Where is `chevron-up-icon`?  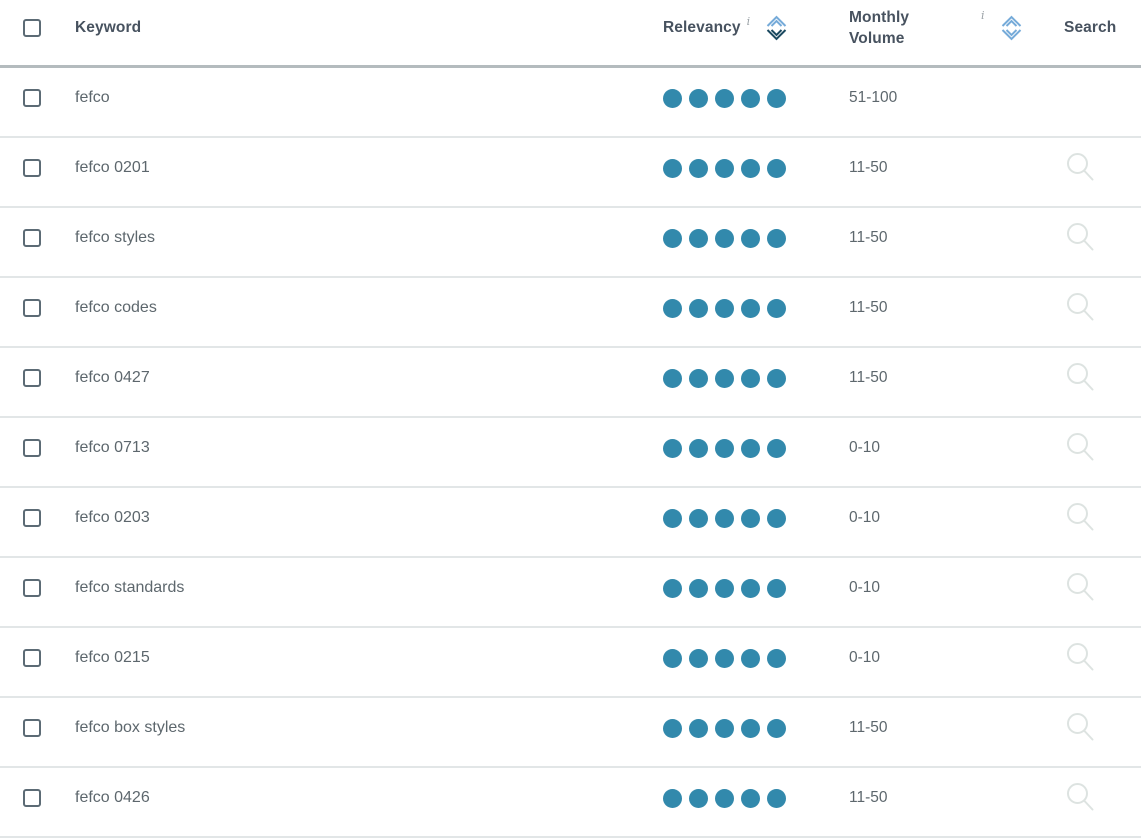
chevron-up-icon is located at coordinates (1011, 21).